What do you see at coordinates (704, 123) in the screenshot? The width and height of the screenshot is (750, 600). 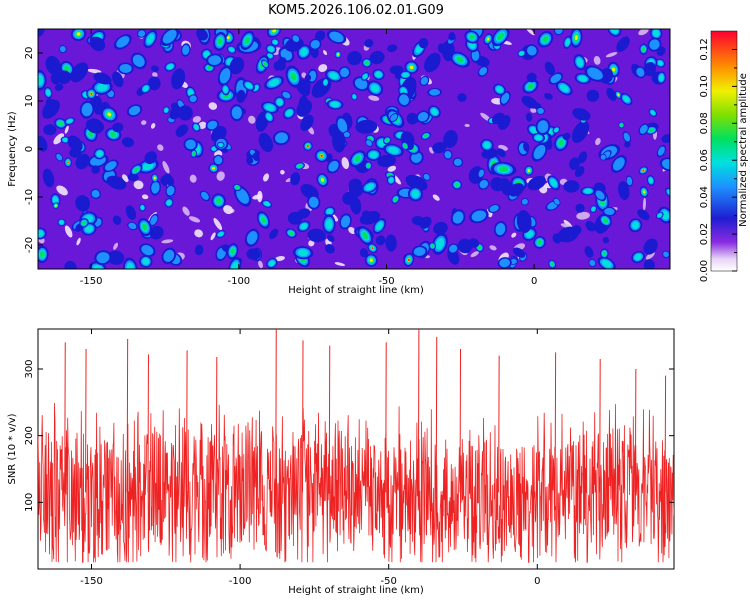 I see `colorbar-tick-label: 0.08` at bounding box center [704, 123].